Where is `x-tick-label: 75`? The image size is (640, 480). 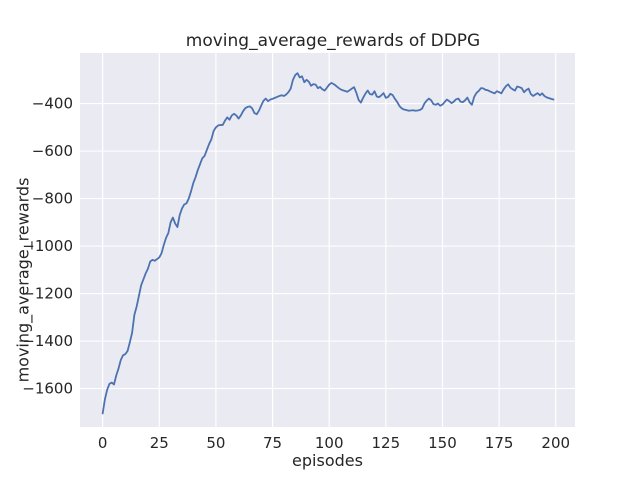 x-tick-label: 75 is located at coordinates (272, 443).